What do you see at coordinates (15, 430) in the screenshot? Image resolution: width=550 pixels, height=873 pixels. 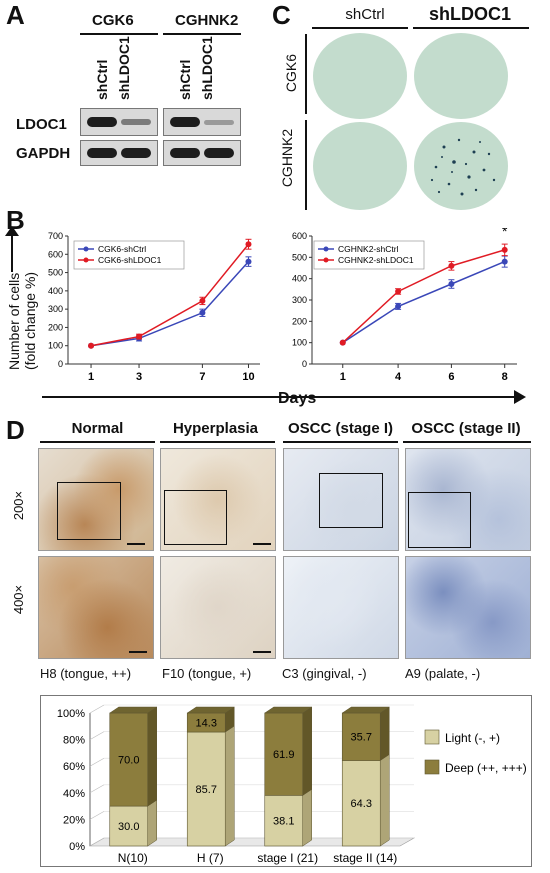 I see `panel-d-letter: D` at bounding box center [15, 430].